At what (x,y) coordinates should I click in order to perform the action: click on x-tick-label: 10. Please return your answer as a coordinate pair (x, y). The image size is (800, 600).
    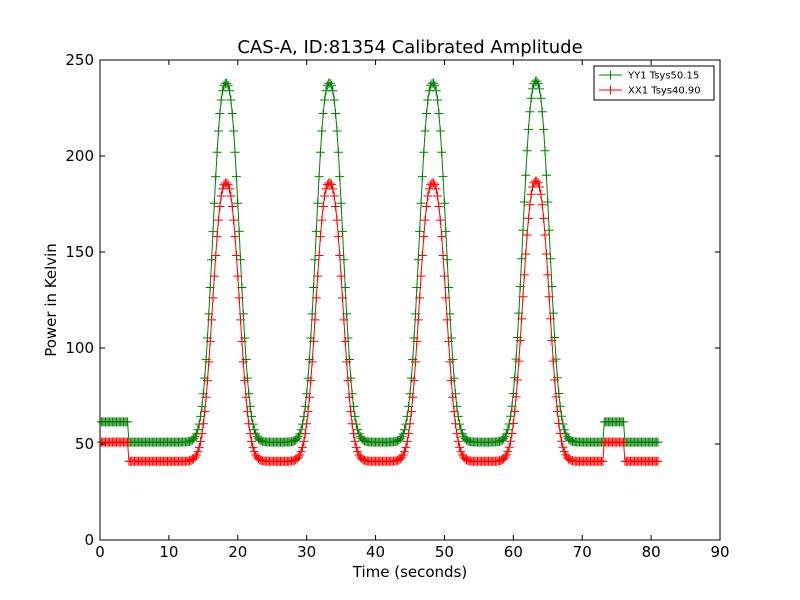
    Looking at the image, I should click on (168, 552).